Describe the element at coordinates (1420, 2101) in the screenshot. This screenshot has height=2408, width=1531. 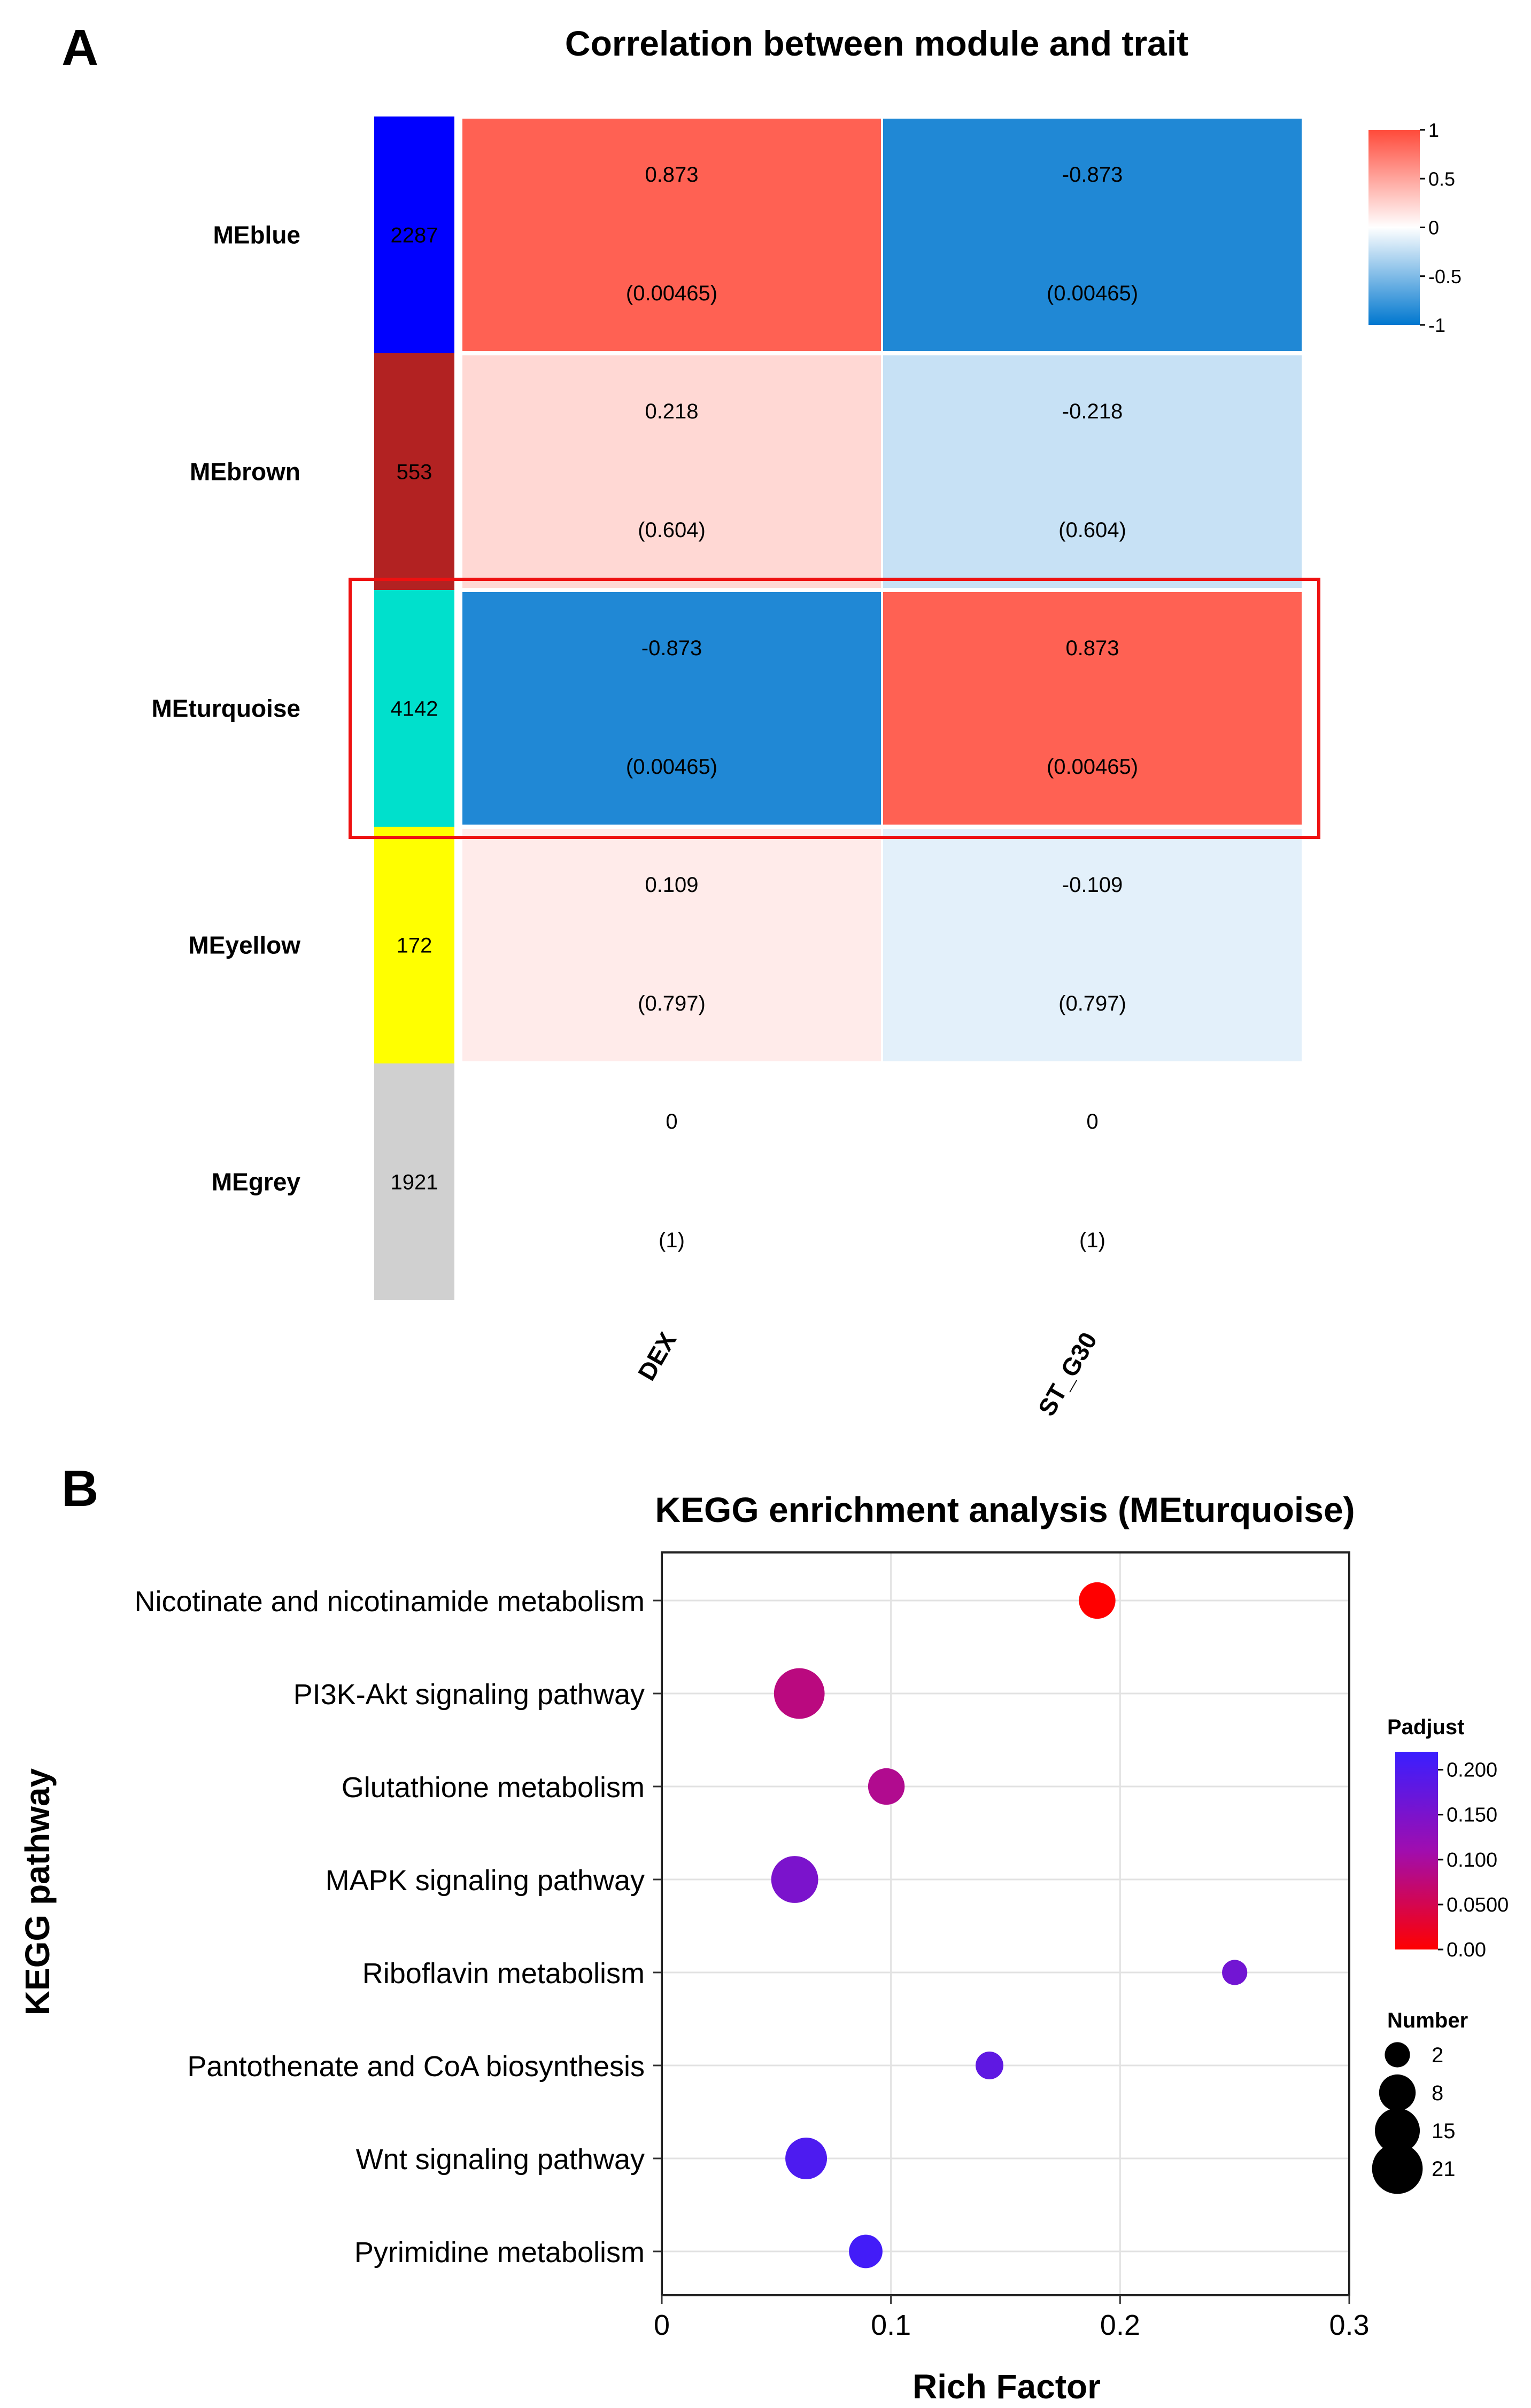
I see `number-legend: Number 2 8 15 21` at that location.